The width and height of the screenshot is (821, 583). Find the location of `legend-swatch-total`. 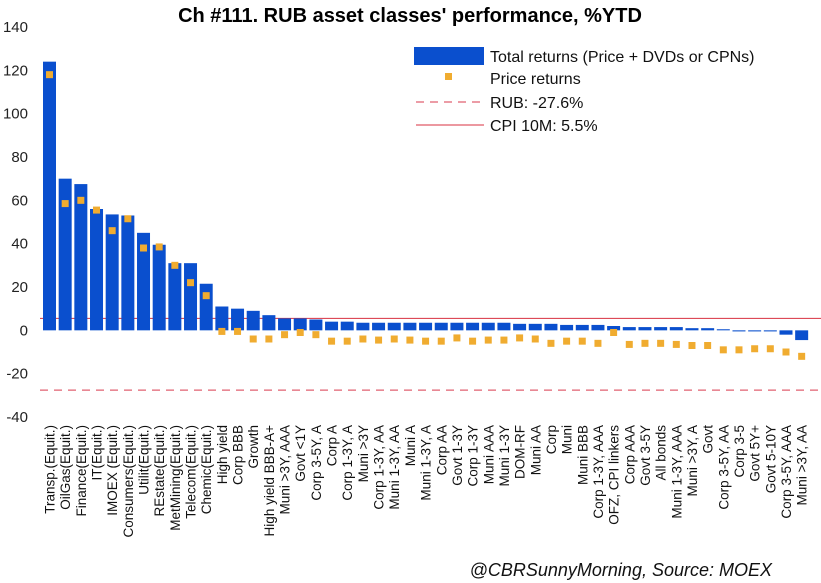

legend-swatch-total is located at coordinates (449, 56).